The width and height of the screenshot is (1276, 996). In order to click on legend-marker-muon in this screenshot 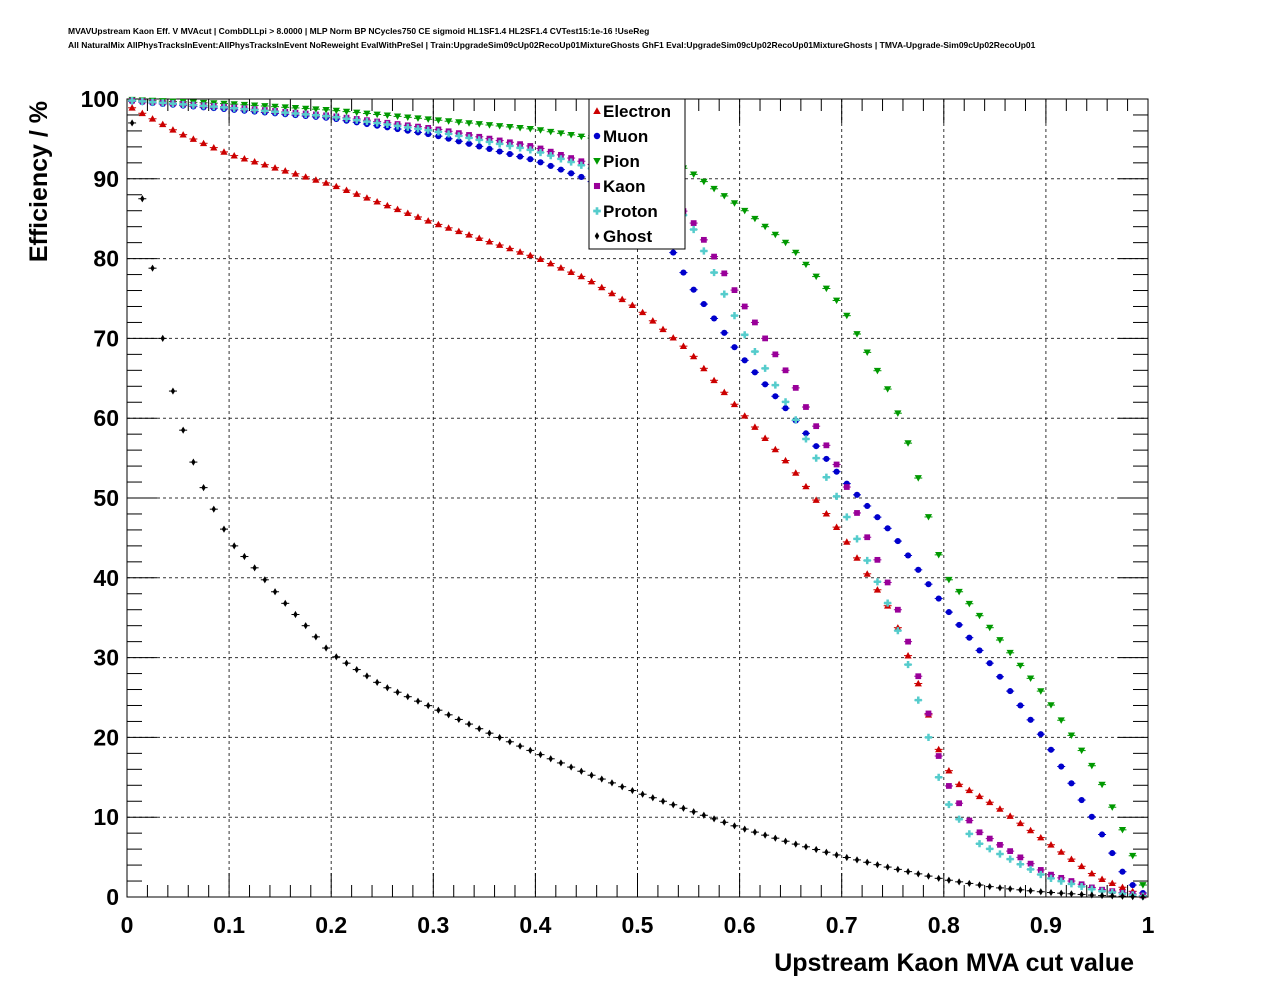, I will do `click(597, 136)`.